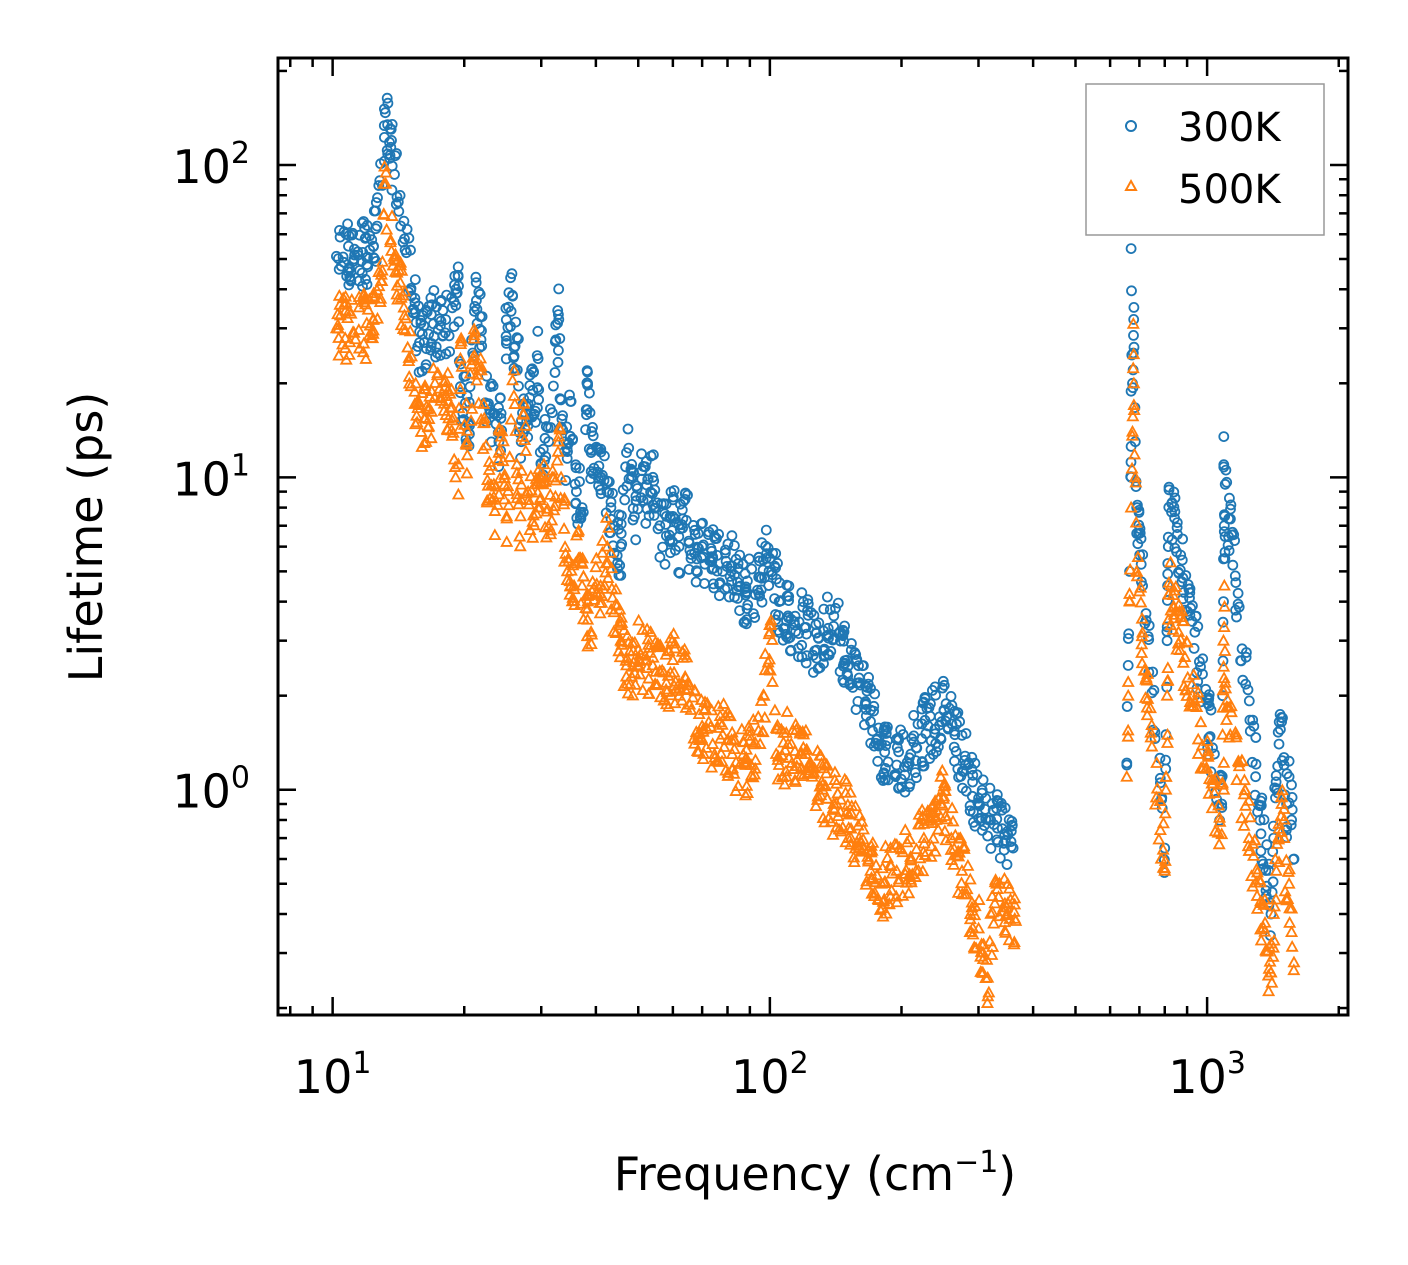 Image resolution: width=1408 pixels, height=1265 pixels. I want to click on x-tick-label-1: 102, so click(770, 1075).